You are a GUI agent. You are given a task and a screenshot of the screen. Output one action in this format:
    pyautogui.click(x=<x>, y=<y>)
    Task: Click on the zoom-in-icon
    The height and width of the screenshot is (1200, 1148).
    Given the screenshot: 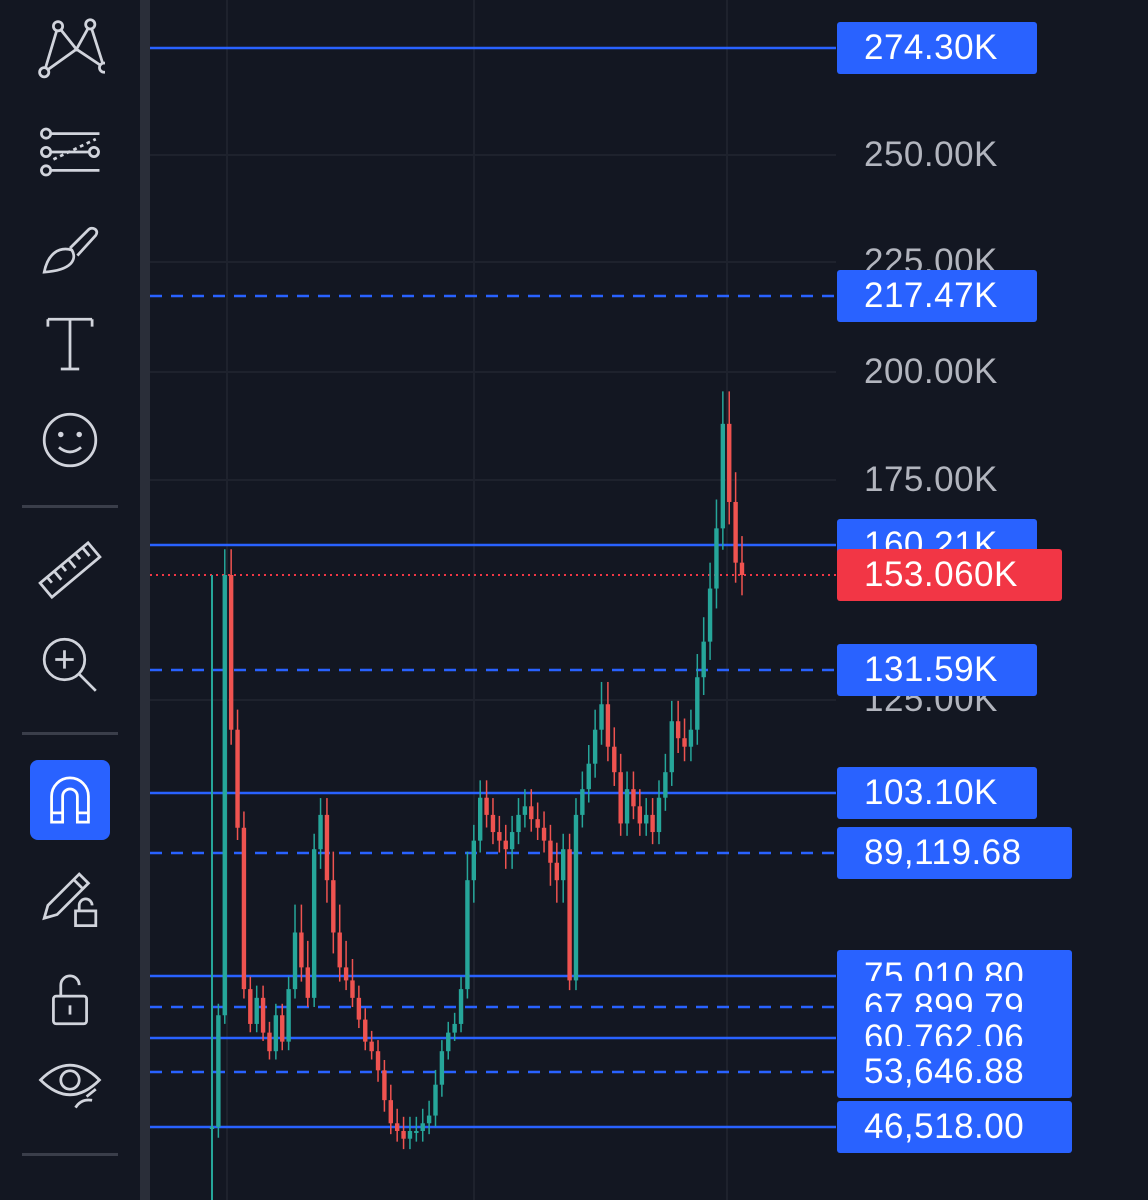 What is the action you would take?
    pyautogui.click(x=69, y=664)
    